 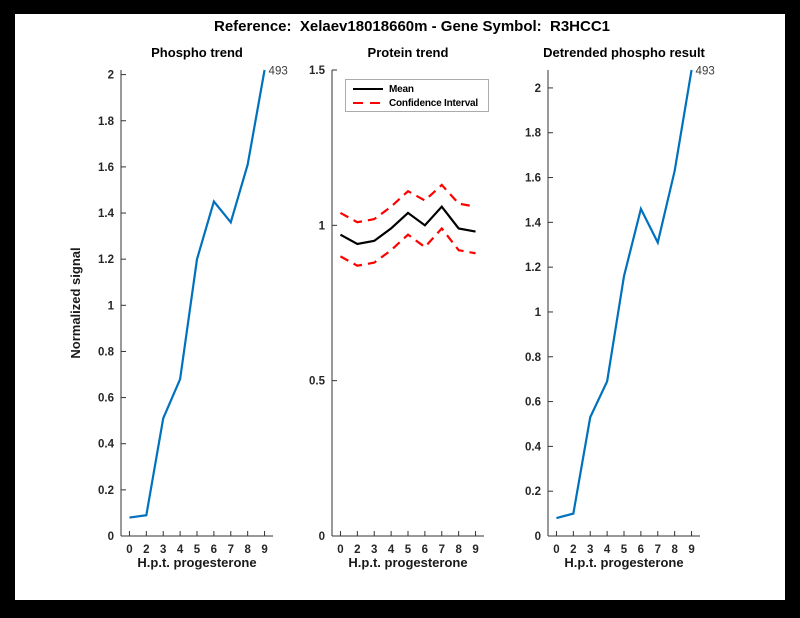 I want to click on legend-entry-mean: Mean, so click(x=417, y=89).